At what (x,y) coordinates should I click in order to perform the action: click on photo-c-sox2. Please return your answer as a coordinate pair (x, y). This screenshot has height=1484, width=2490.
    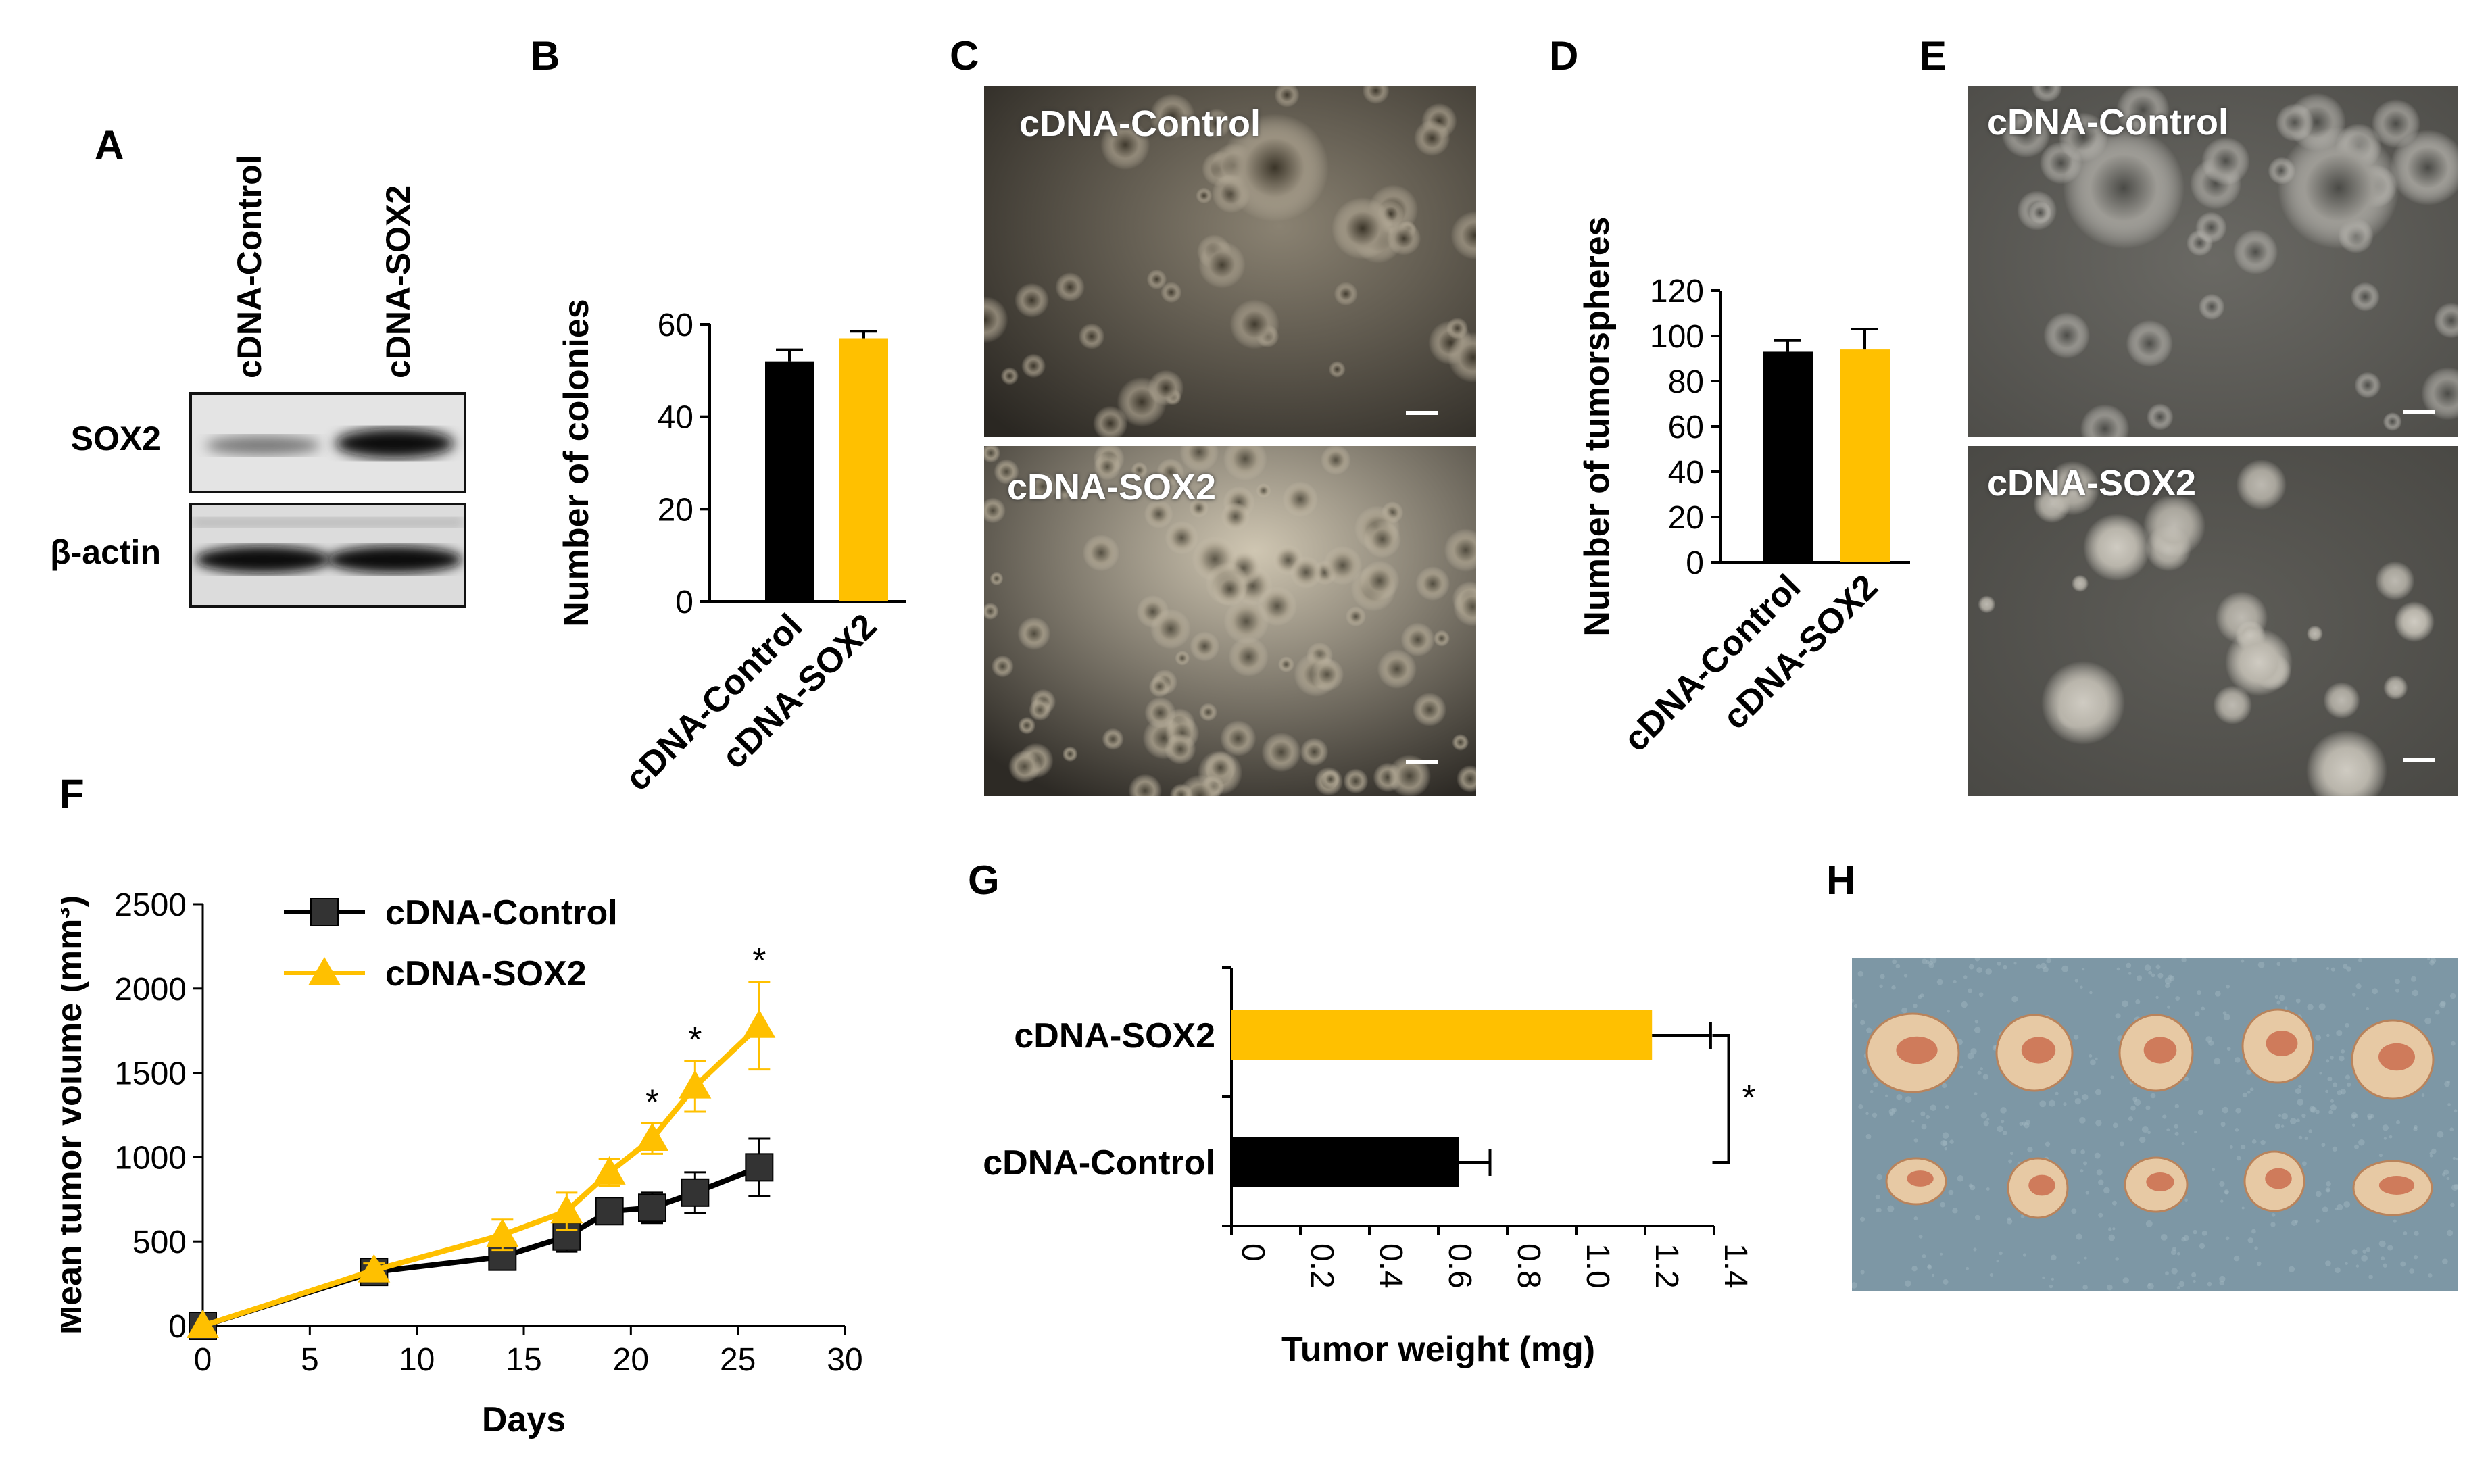
    Looking at the image, I should click on (1230, 621).